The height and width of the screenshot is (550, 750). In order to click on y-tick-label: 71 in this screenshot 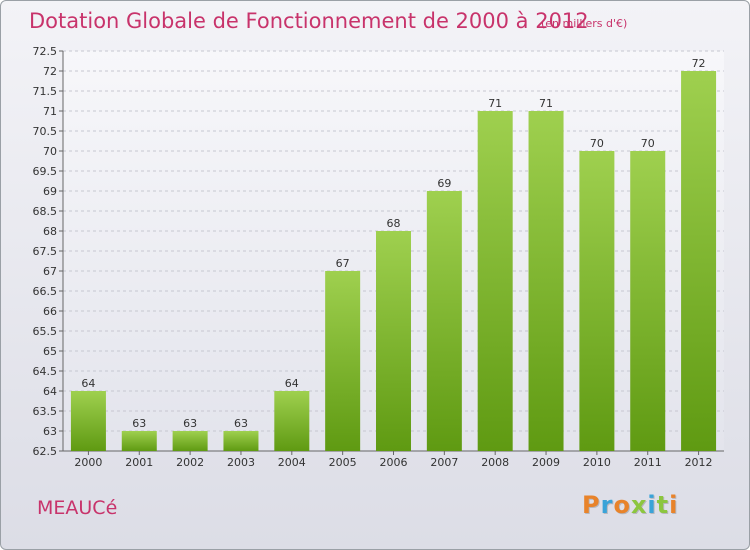, I will do `click(50, 111)`.